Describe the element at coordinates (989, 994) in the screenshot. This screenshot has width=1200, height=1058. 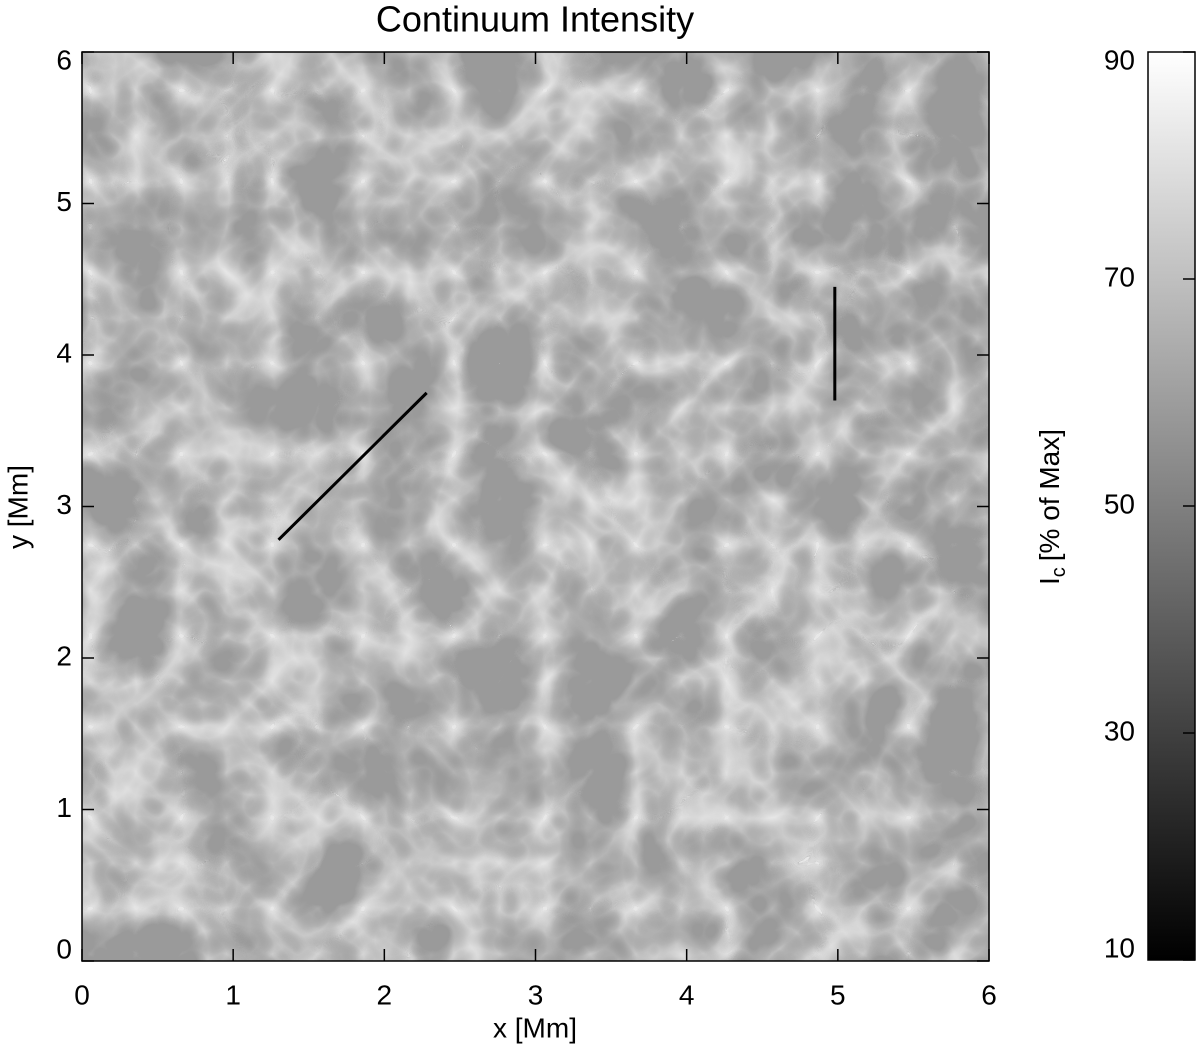
I see `x-tick-label: 6` at that location.